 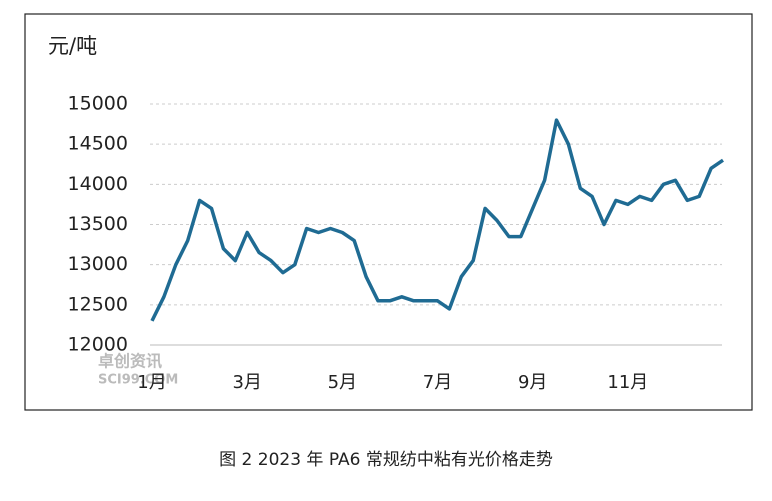 I want to click on x-tick-label: 11月, so click(x=627, y=382).